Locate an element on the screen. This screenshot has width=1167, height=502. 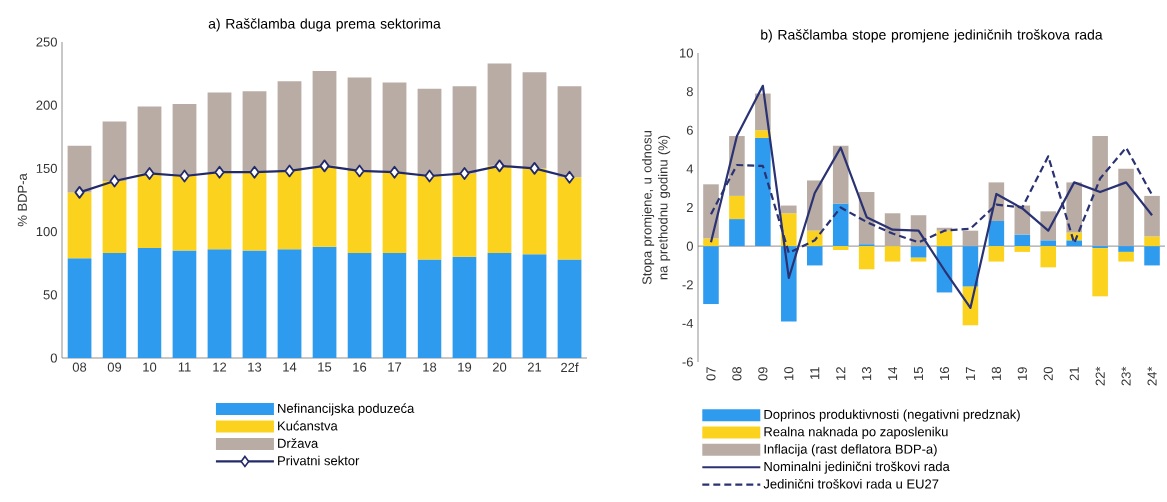
legend-label: Doprinos produktivnosti (negativni predznak) is located at coordinates (892, 415).